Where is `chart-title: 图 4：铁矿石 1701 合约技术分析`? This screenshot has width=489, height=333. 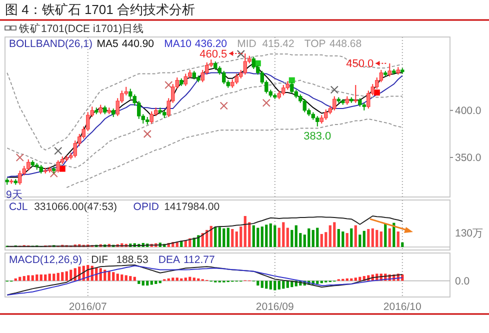 chart-title: 图 4：铁矿石 1701 合约技术分析 is located at coordinates (100, 9).